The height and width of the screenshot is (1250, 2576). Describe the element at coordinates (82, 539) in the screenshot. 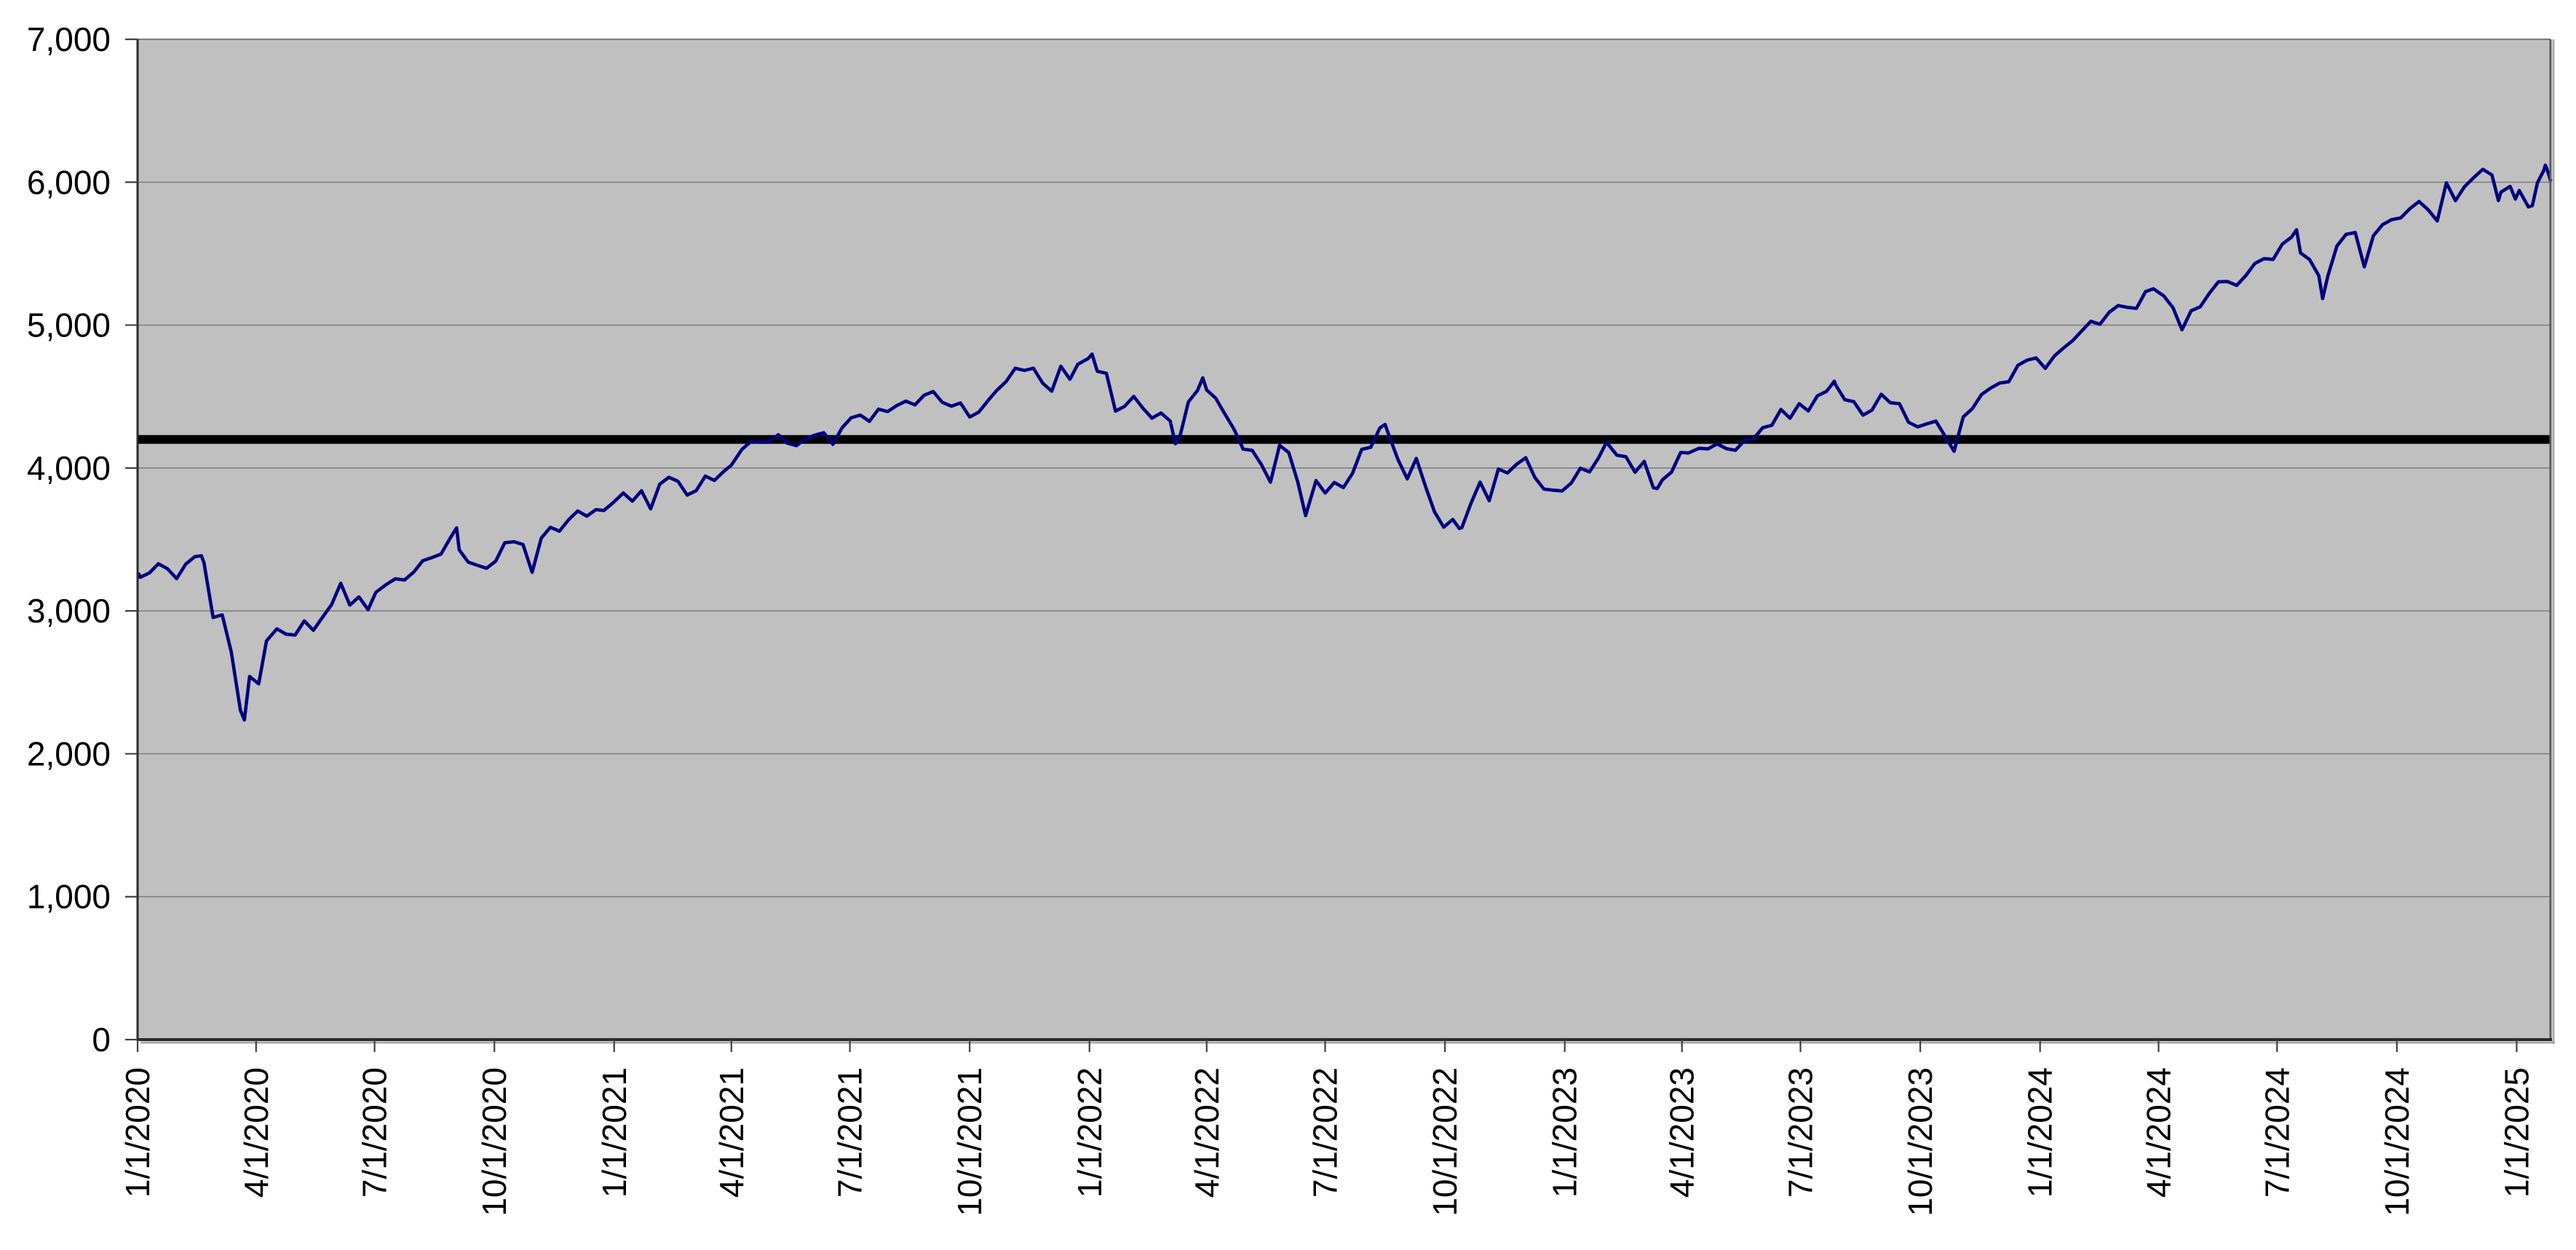

I see `y-axis-labels: 0 1,000 2,000 3,000 4,000 5,000 6,000 7,000` at that location.